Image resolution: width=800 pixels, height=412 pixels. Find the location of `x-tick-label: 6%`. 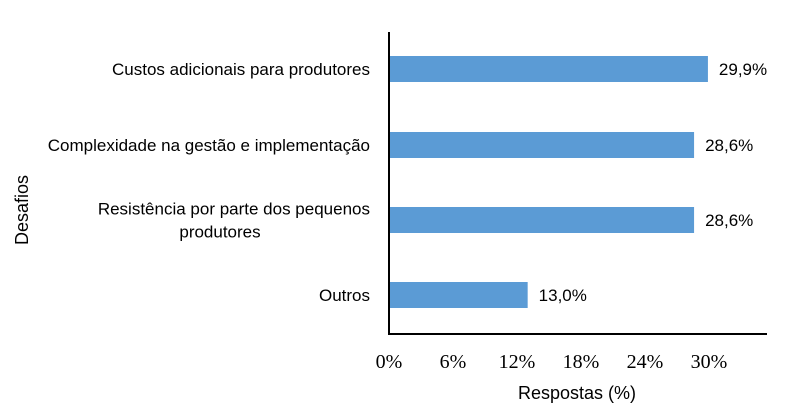

x-tick-label: 6% is located at coordinates (453, 362).